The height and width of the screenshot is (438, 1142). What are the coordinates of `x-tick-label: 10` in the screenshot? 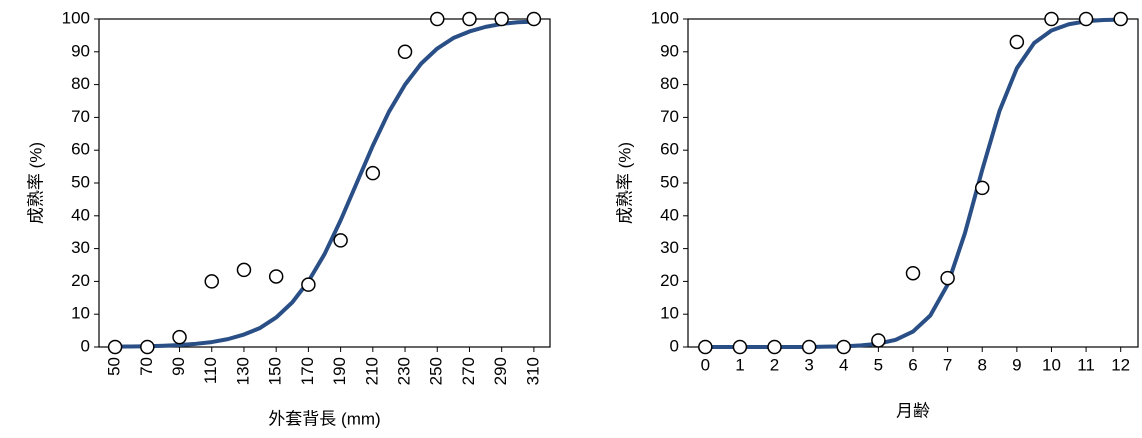 It's located at (1051, 364).